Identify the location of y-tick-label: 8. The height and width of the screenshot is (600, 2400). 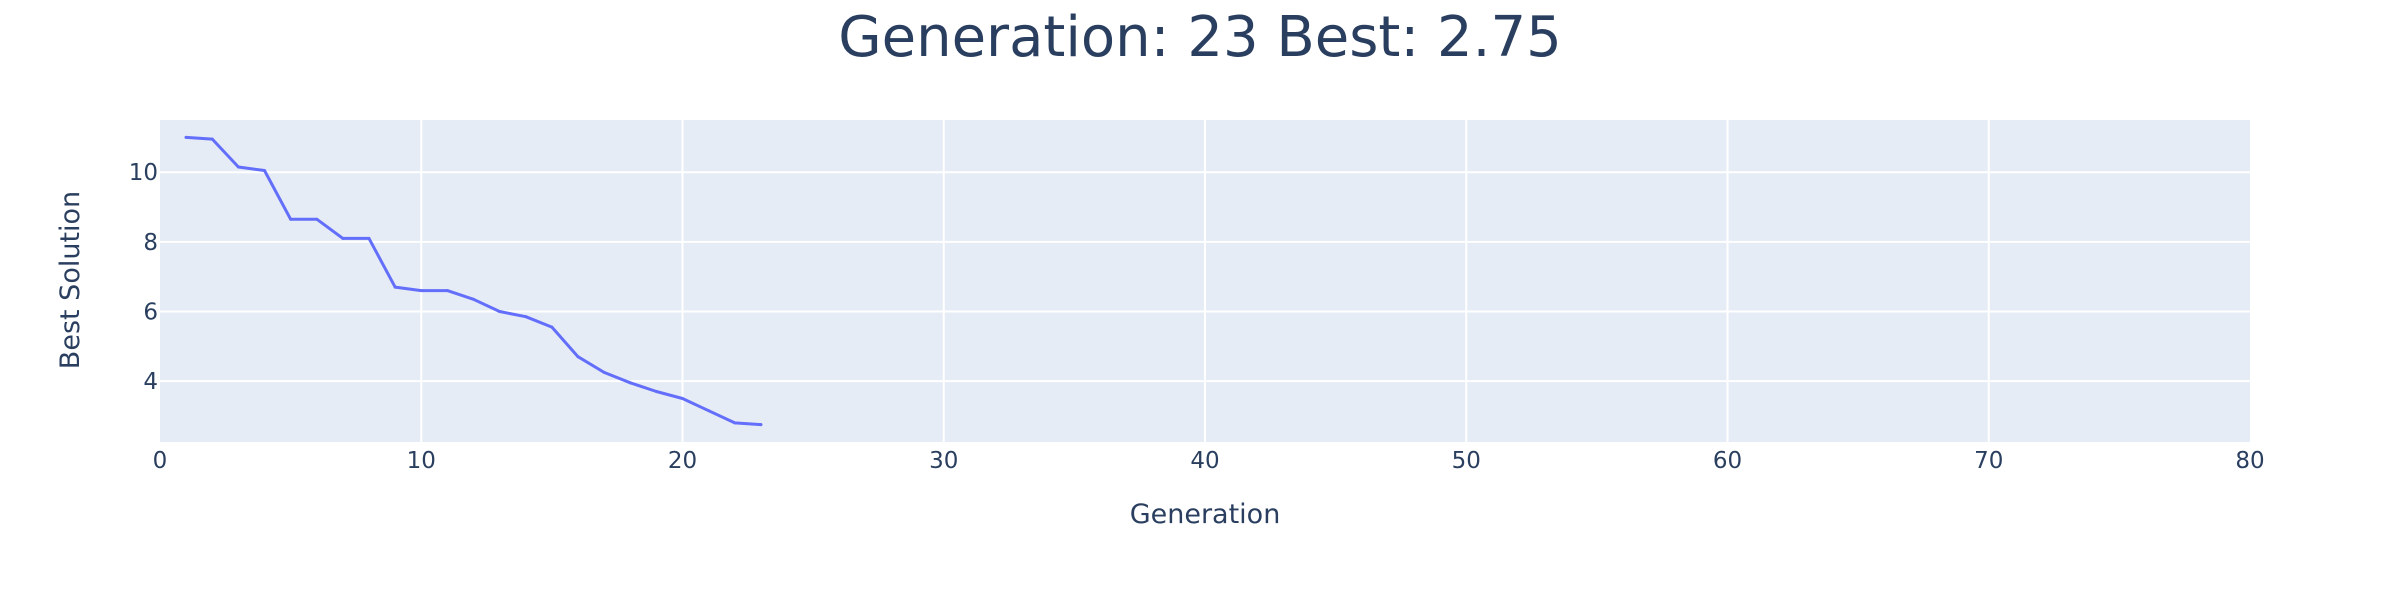
(150, 243).